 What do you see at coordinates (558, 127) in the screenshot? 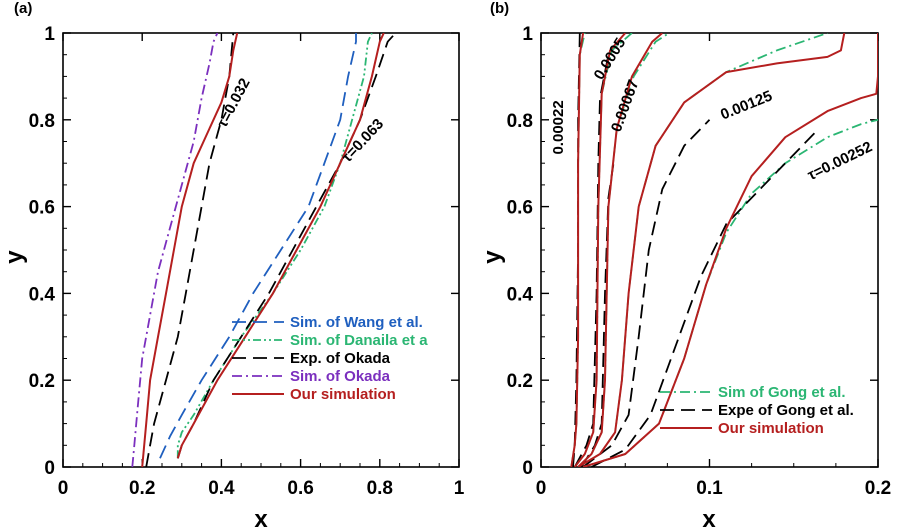
I see `curve-annotation: 0.00022` at bounding box center [558, 127].